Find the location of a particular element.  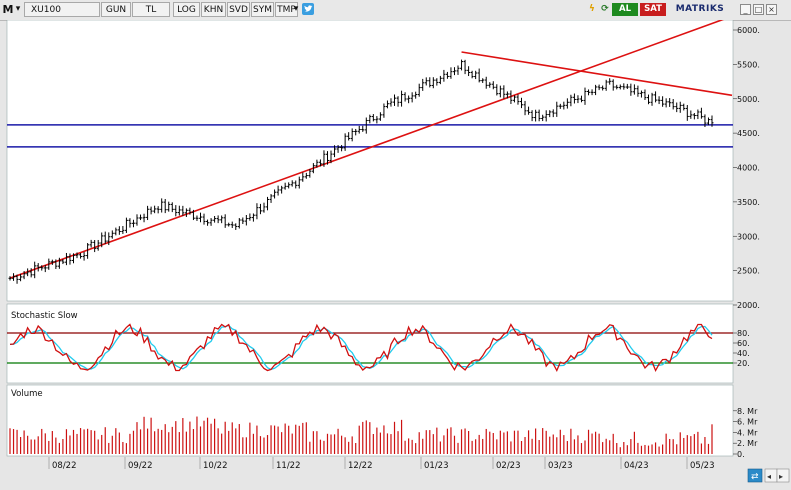

refresh-icon: ⟳ is located at coordinates (605, 9).